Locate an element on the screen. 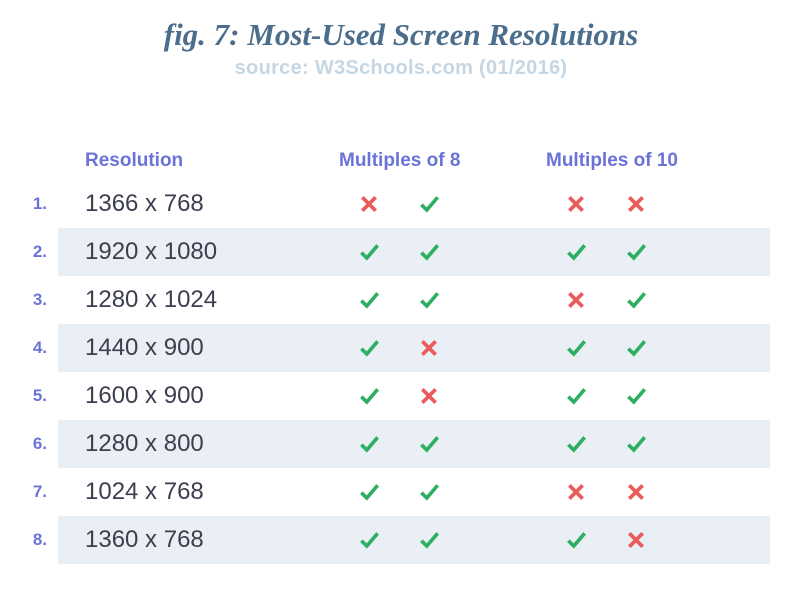 This screenshot has height=600, width=802. table-row: 2. 1920 x 1080 is located at coordinates (401, 251).